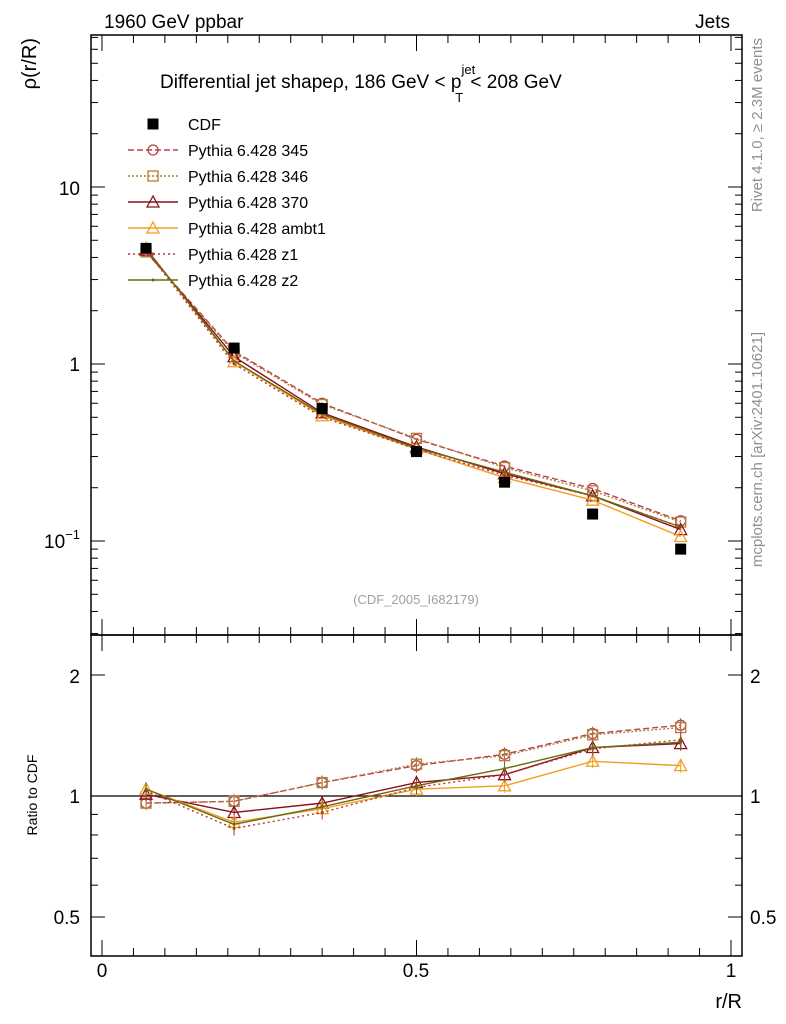 The image size is (786, 1024). I want to click on ratio-tick-left-1: 1, so click(74, 797).